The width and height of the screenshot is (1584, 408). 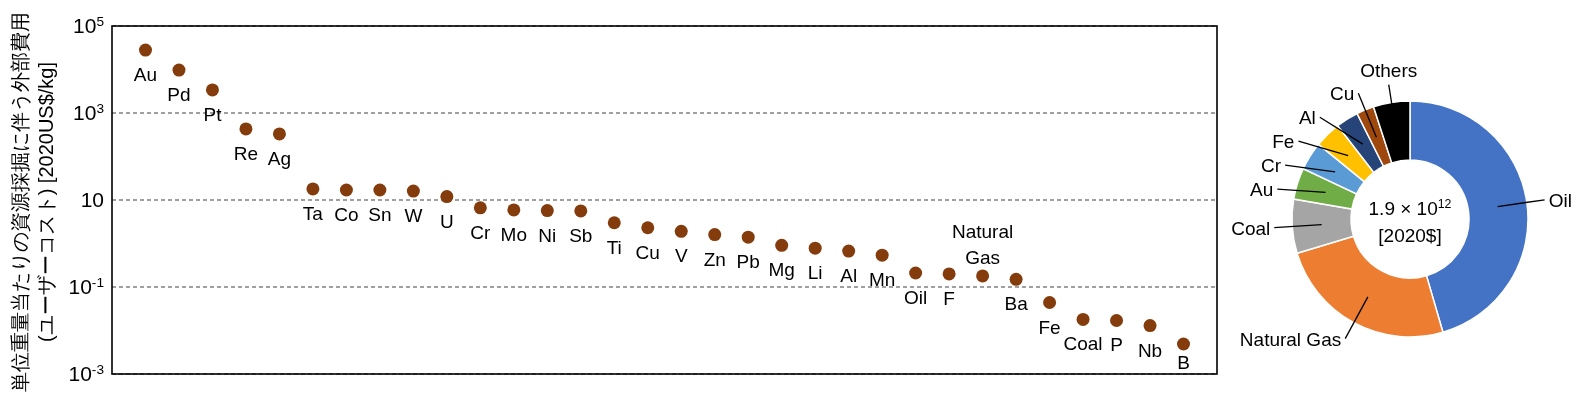 I want to click on x-tick-label: Mn, so click(x=882, y=280).